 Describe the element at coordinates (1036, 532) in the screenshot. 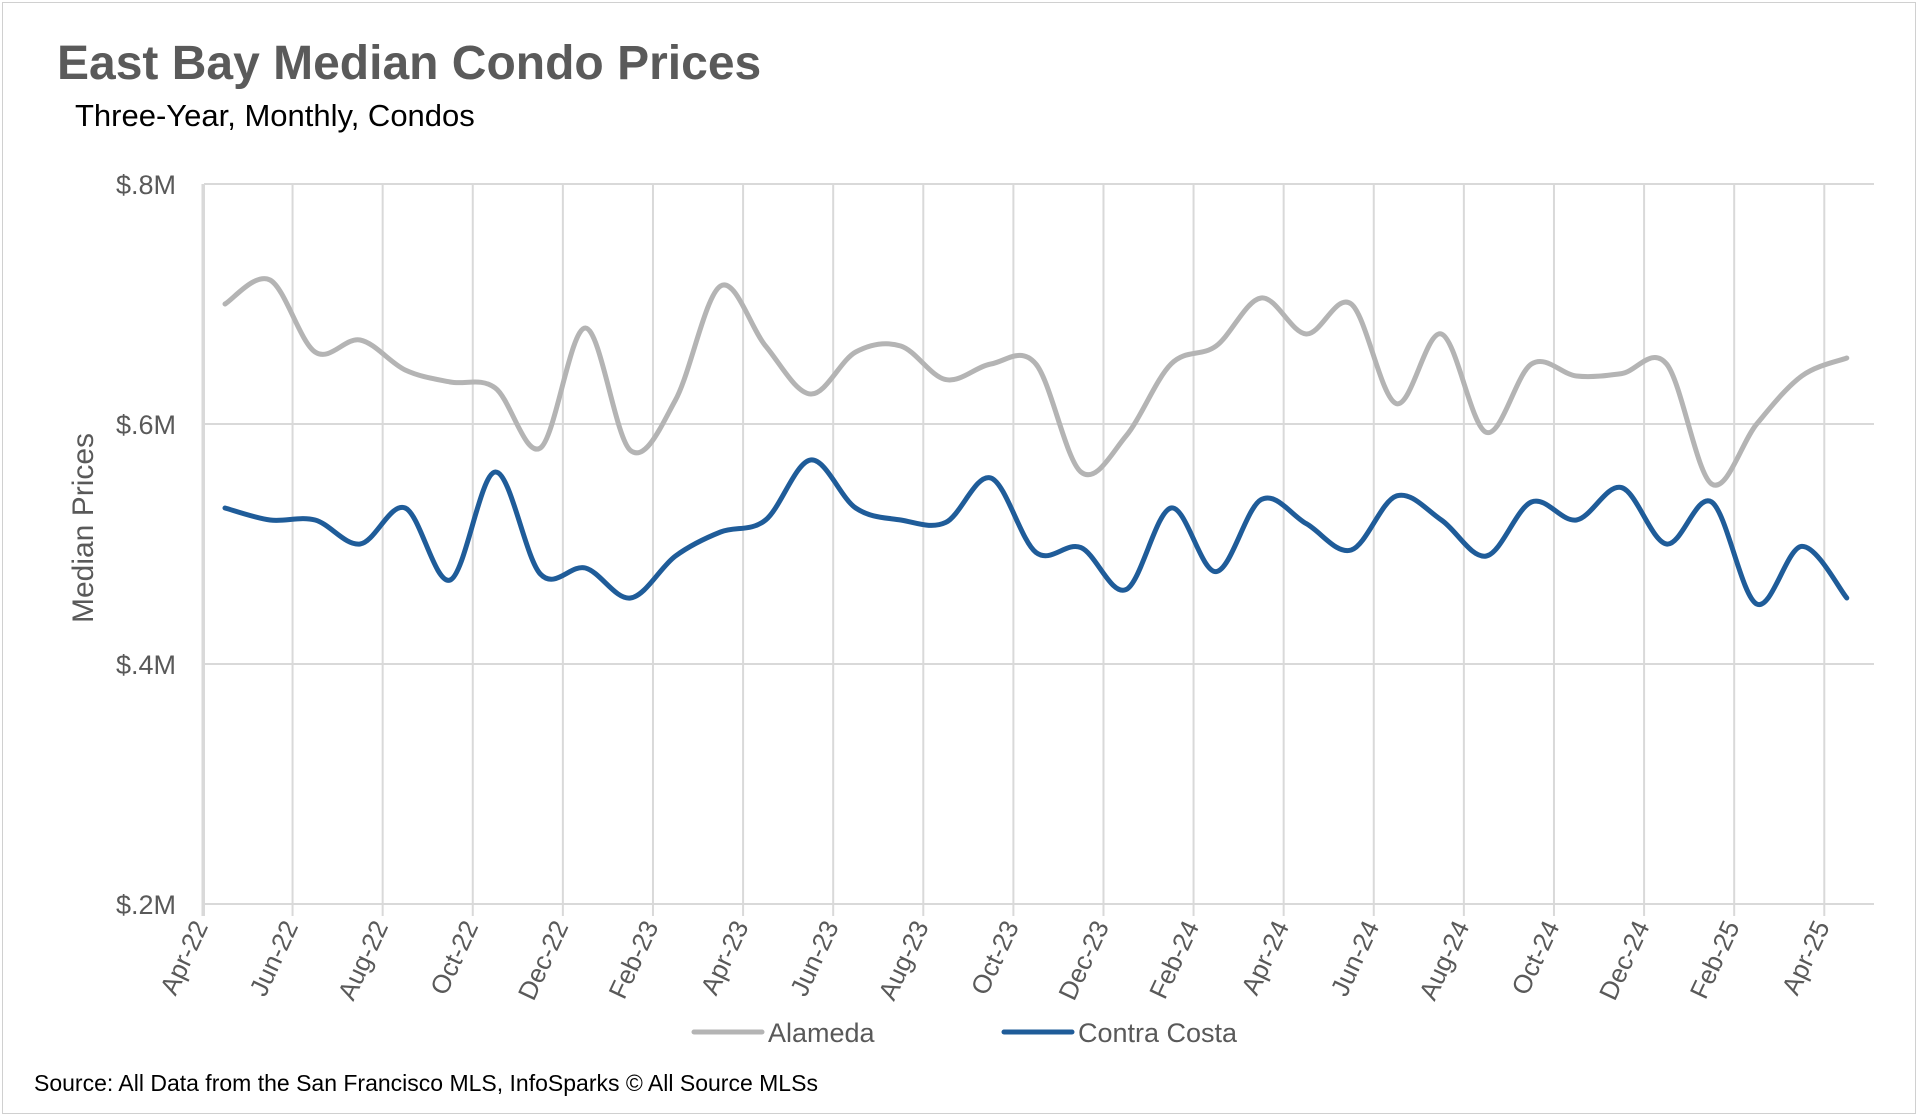

I see `series-line-contra-costa` at that location.